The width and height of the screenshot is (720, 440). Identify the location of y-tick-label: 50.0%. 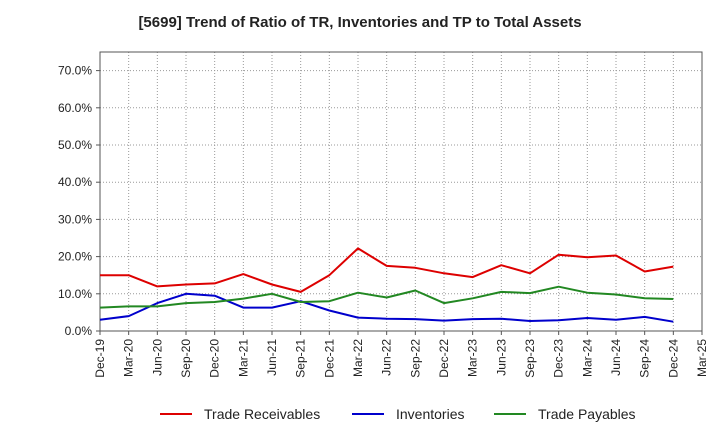
(75, 145).